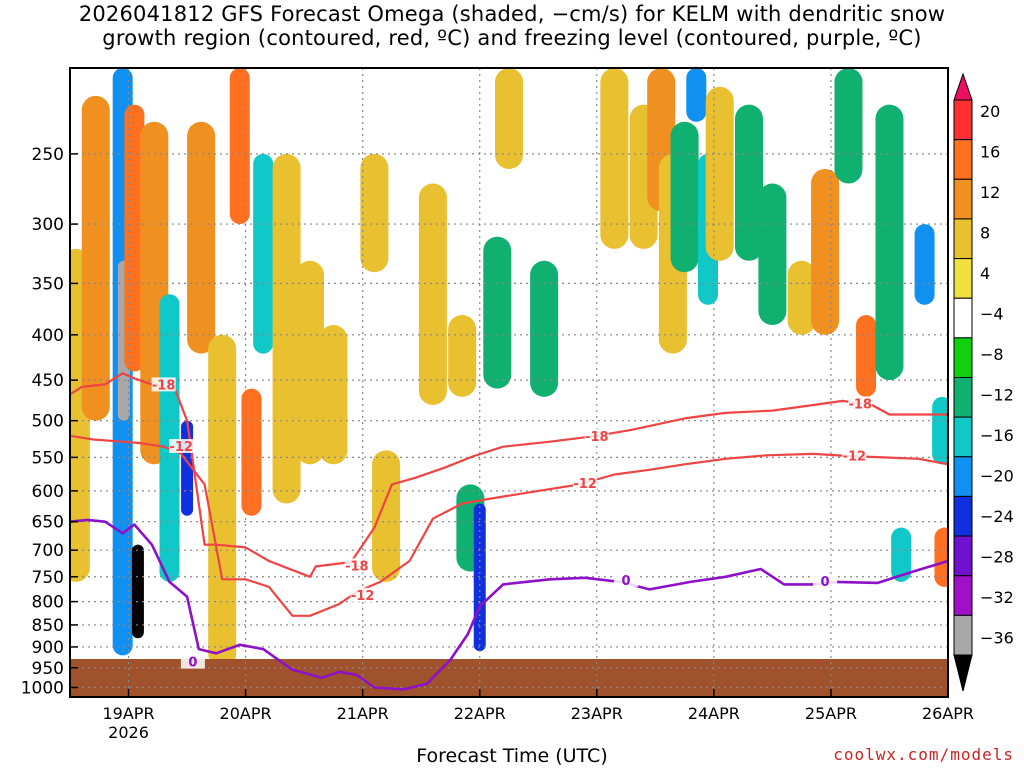 The image size is (1024, 768). What do you see at coordinates (48, 626) in the screenshot?
I see `y-tick-label: 850` at bounding box center [48, 626].